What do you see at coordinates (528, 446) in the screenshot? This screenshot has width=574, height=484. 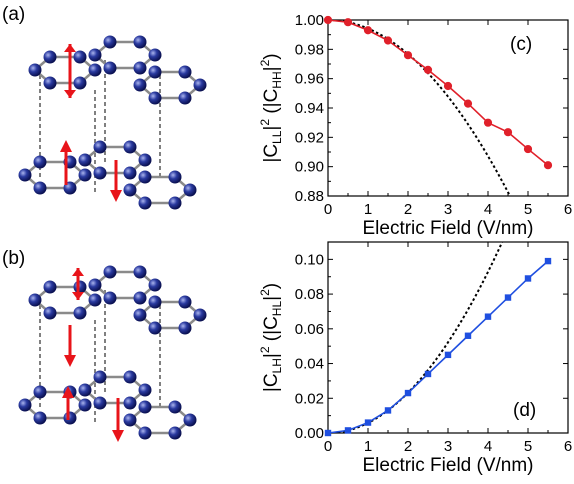 I see `chart-d-x-tick-label: 5` at bounding box center [528, 446].